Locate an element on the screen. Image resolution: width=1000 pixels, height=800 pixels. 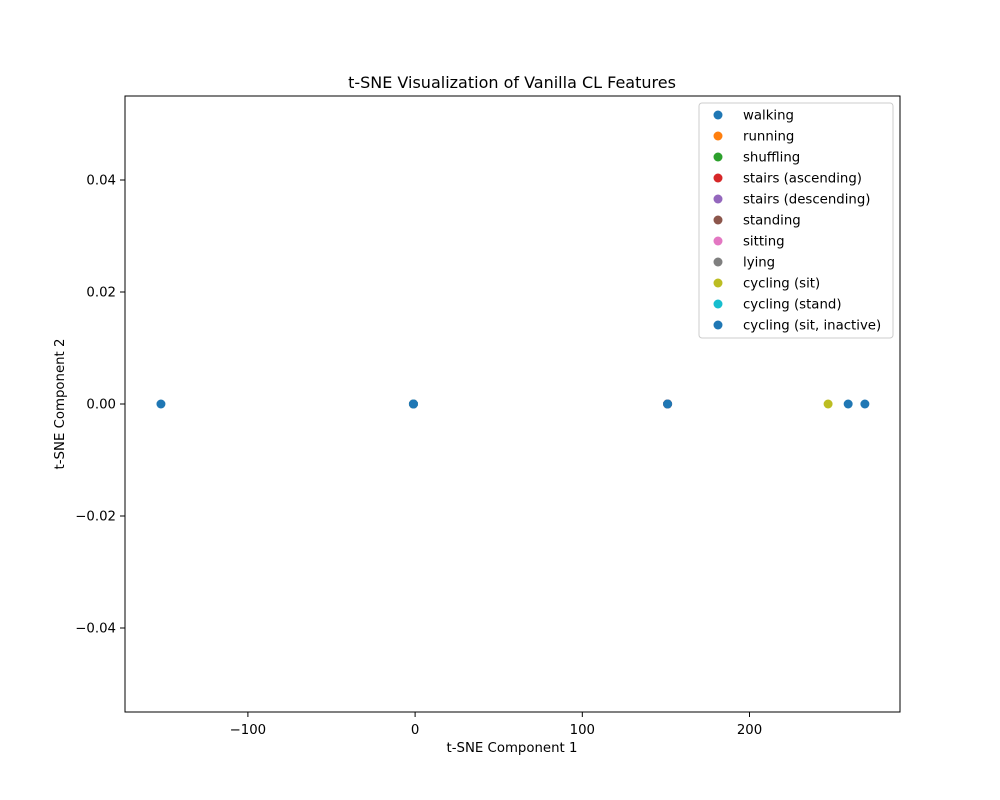
y-tick-label: 0.00 is located at coordinates (101, 405).